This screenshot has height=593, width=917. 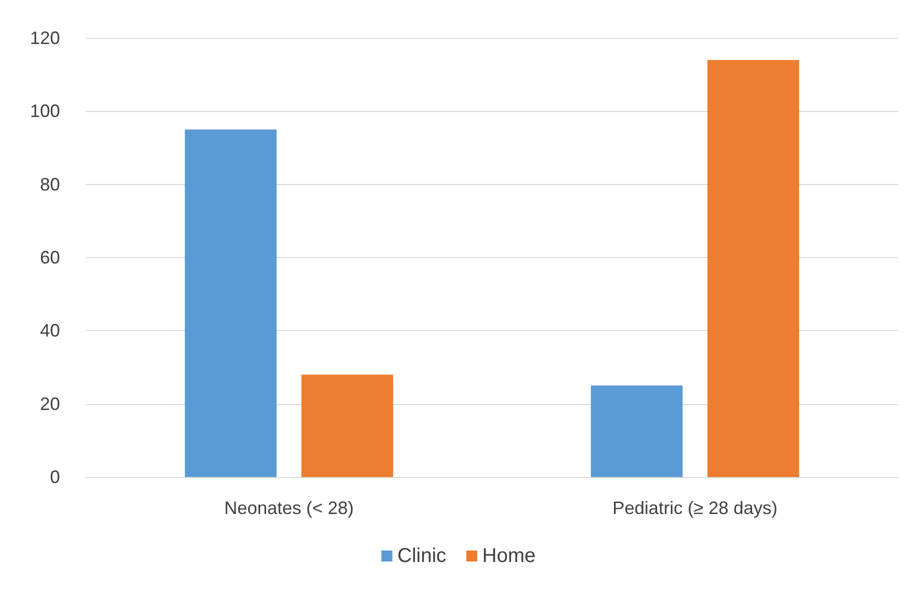 What do you see at coordinates (45, 111) in the screenshot?
I see `y-tick-label: 100` at bounding box center [45, 111].